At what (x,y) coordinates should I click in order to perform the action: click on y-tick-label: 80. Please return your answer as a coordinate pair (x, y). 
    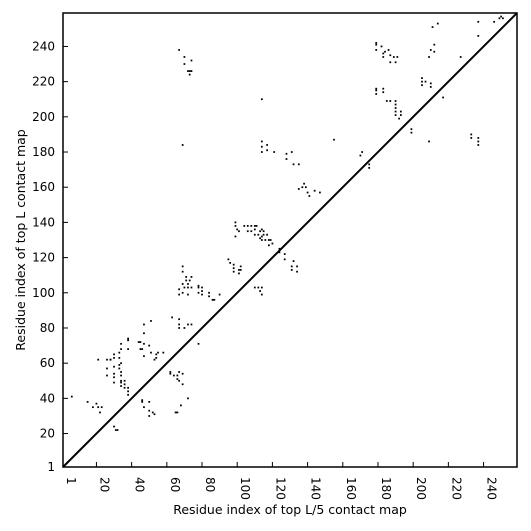
    Looking at the image, I should click on (47, 328).